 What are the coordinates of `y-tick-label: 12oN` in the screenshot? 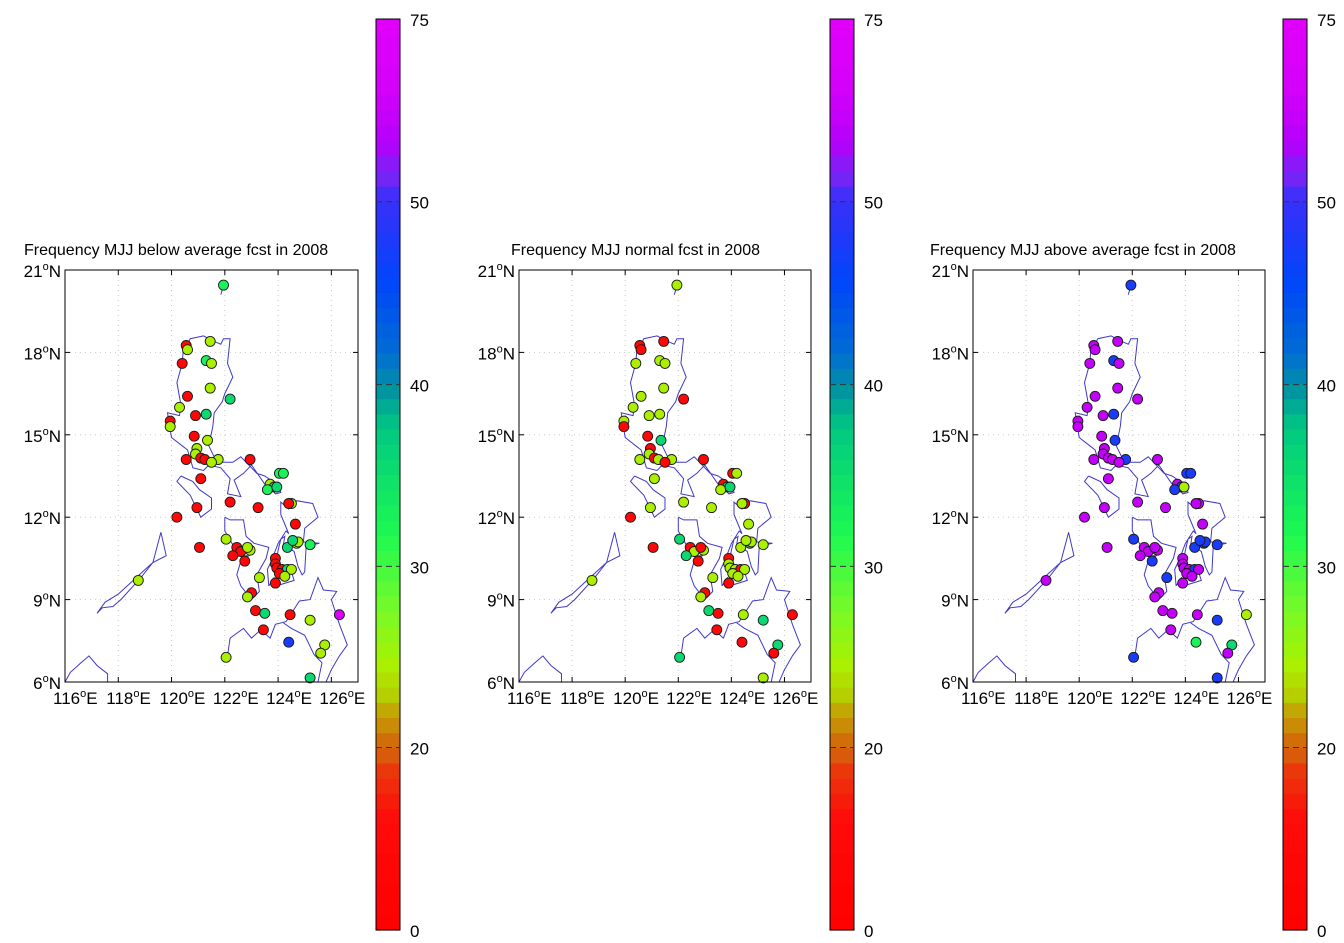 It's located at (42, 518).